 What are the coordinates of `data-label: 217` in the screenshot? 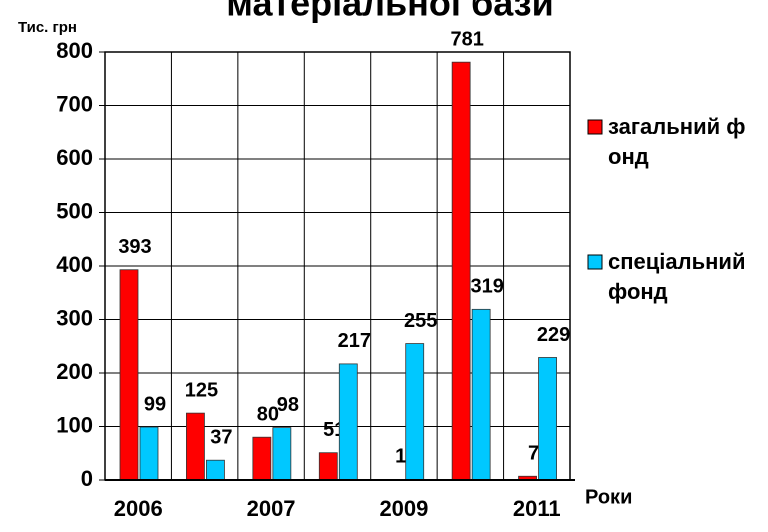 It's located at (354, 341).